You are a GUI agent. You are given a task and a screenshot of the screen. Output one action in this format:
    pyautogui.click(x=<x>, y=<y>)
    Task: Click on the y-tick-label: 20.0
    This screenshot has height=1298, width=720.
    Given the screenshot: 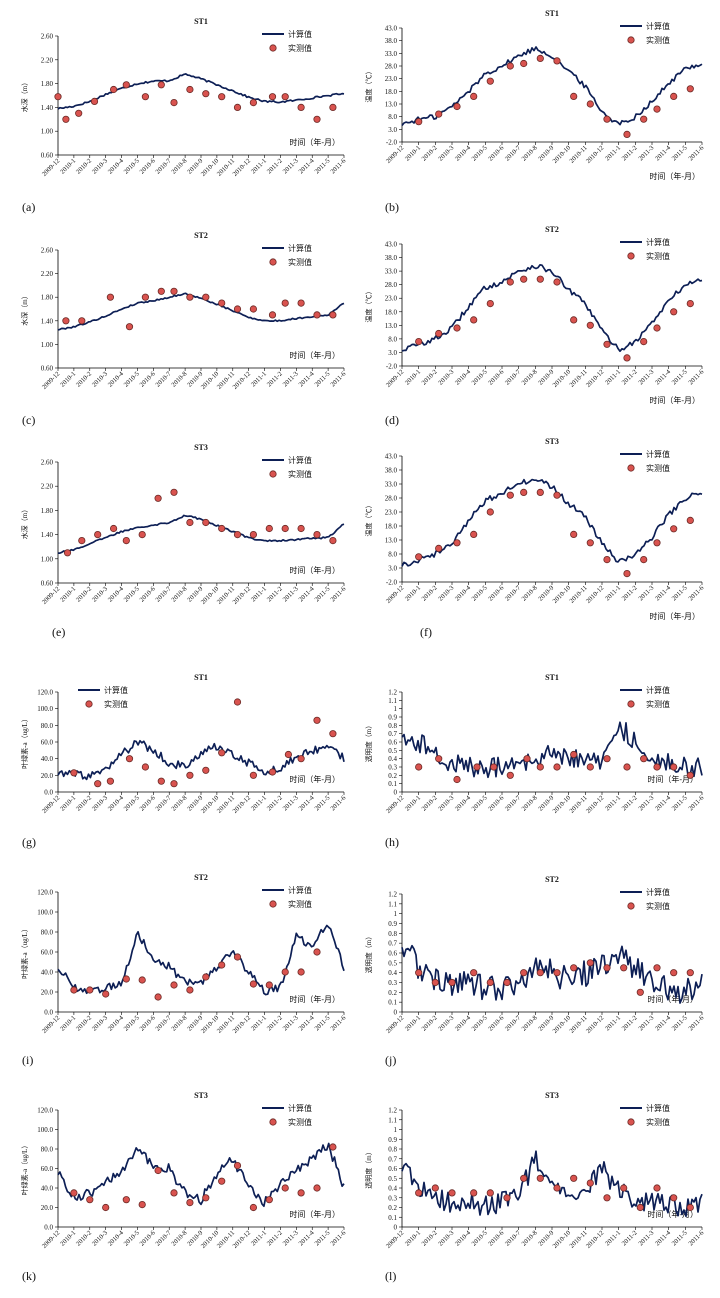 What is the action you would take?
    pyautogui.click(x=47, y=1208)
    